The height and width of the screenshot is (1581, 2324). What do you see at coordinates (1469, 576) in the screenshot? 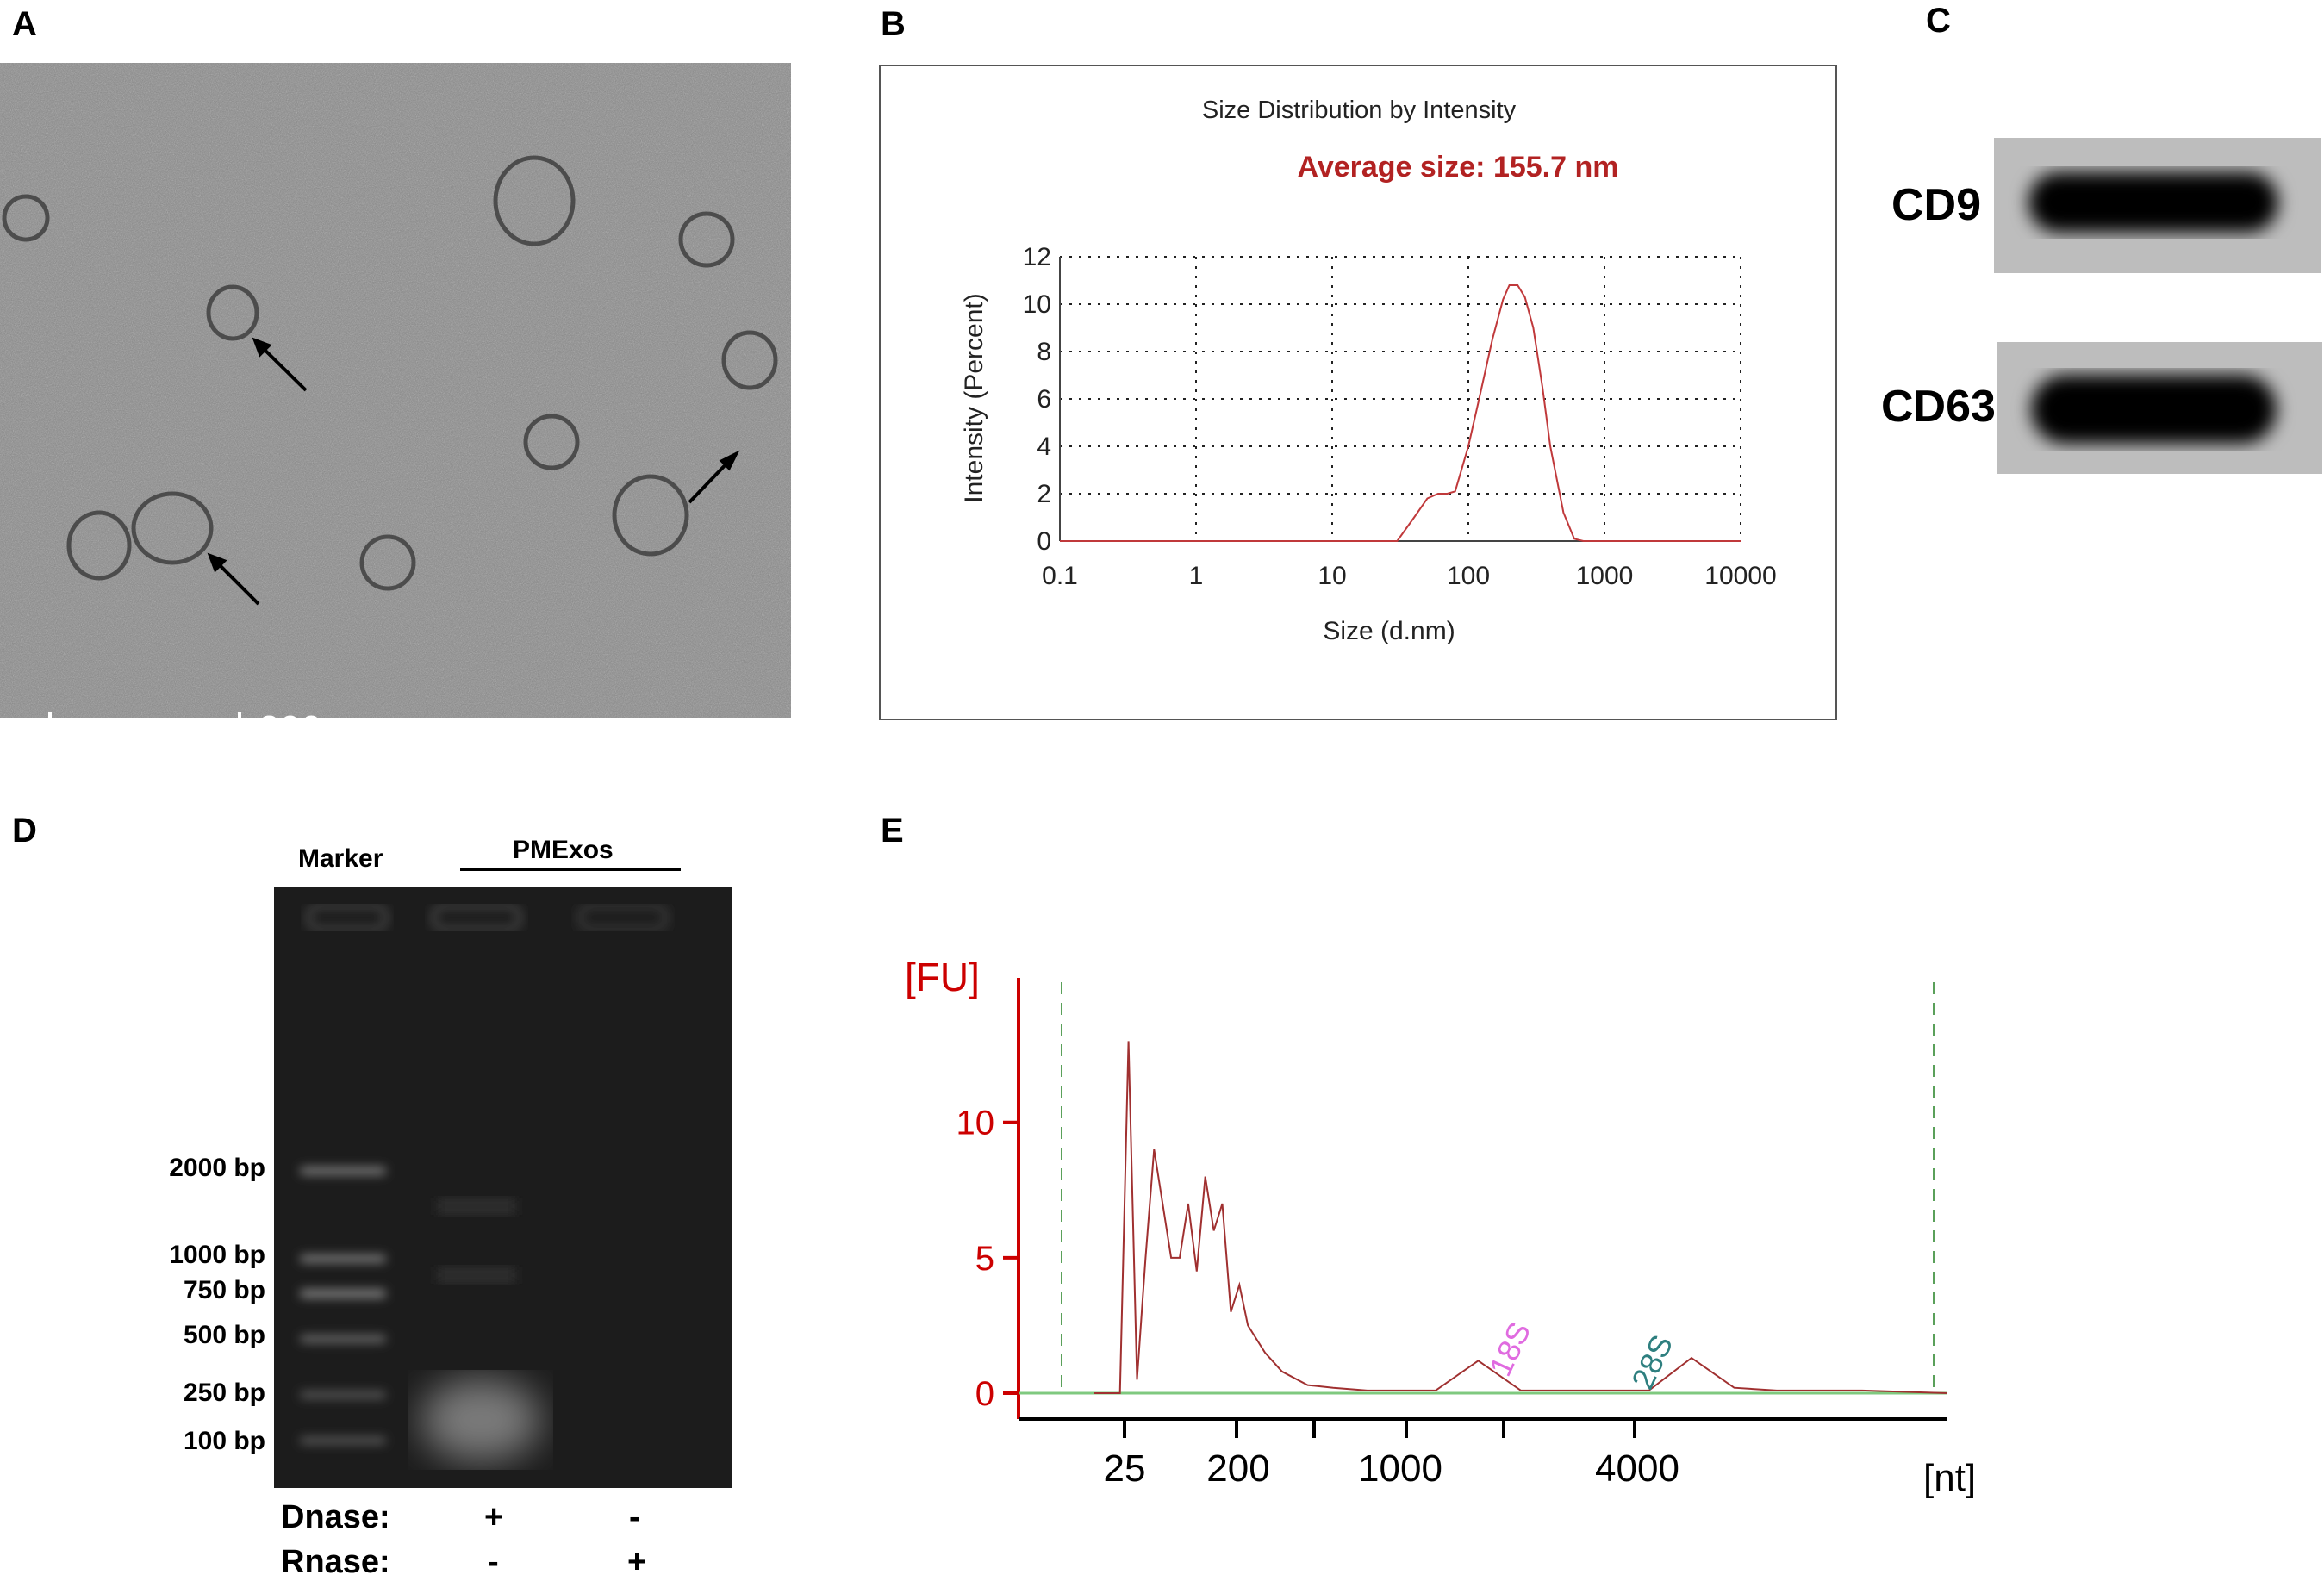
I see `dls-xtick-label-3: 100` at bounding box center [1469, 576].